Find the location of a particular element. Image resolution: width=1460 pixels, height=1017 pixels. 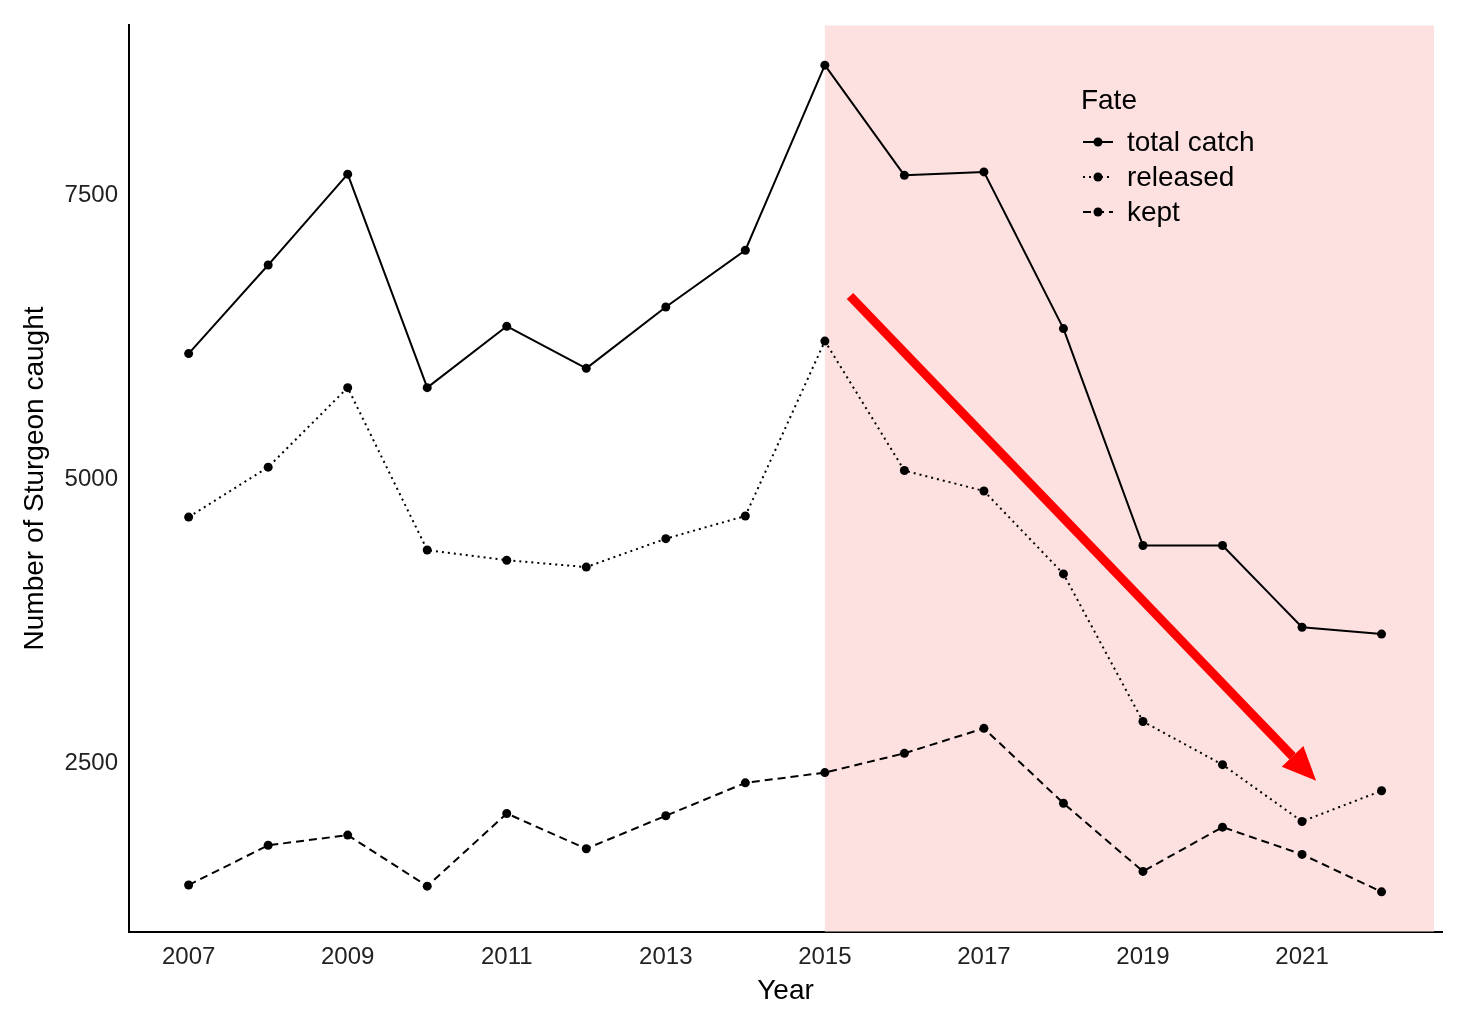

x-tick-label: 2011 is located at coordinates (506, 955).